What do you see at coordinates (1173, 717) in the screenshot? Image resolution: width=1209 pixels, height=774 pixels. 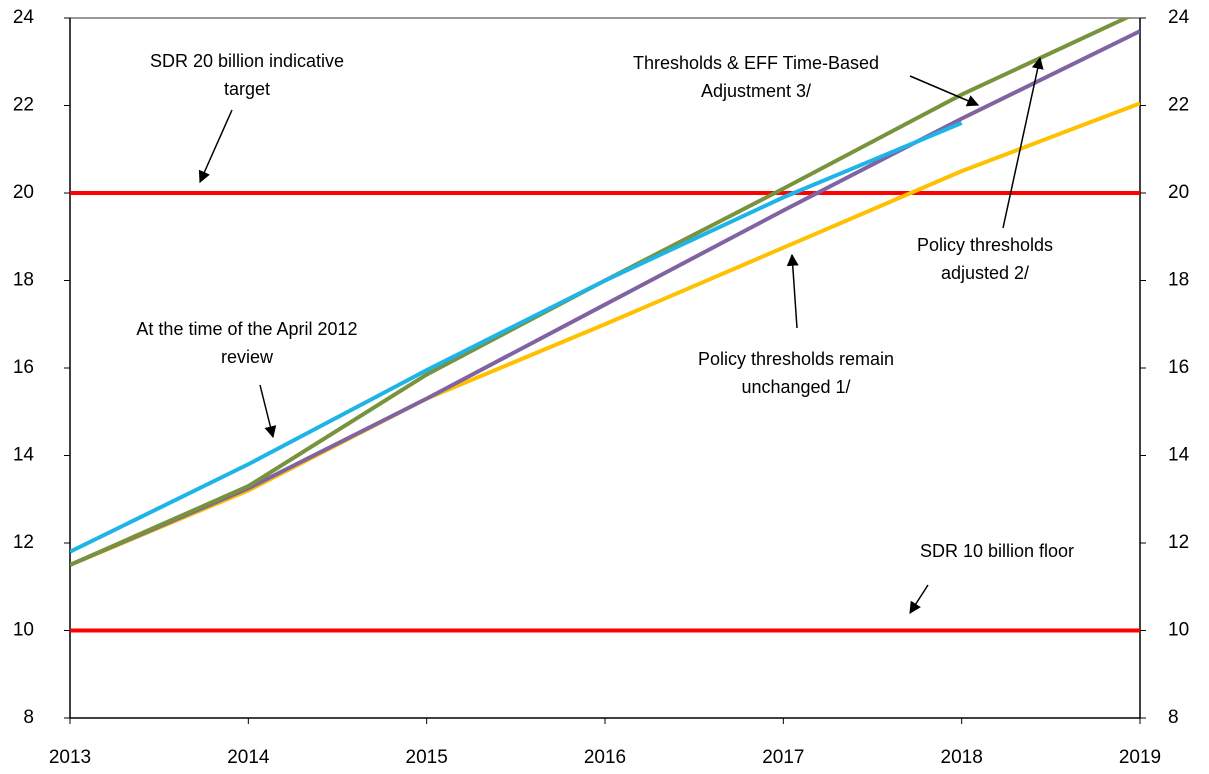 I see `y2-tick-label: 8` at bounding box center [1173, 717].